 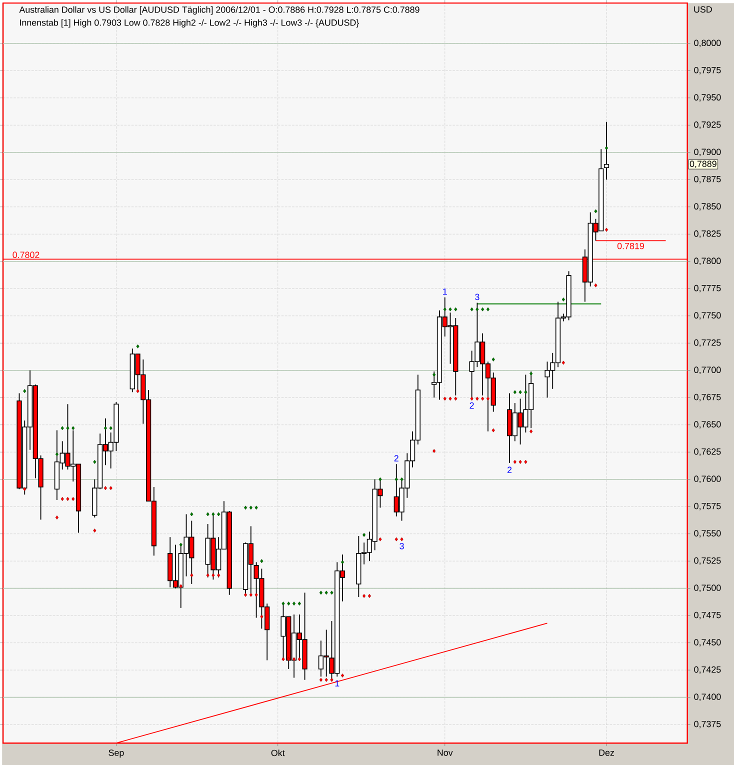 I want to click on ref-line-label: 0.7802, so click(x=26, y=255).